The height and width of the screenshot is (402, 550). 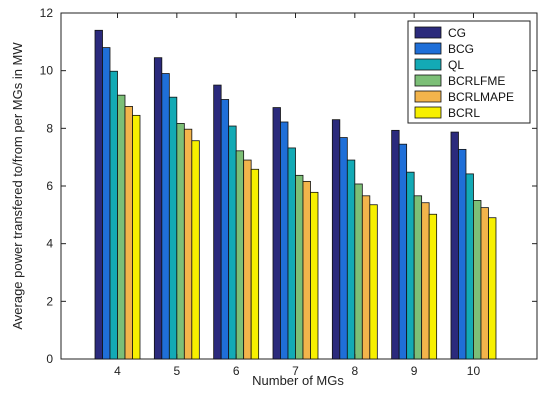 I want to click on legend-label-bcrl: BCRL, so click(x=464, y=113).